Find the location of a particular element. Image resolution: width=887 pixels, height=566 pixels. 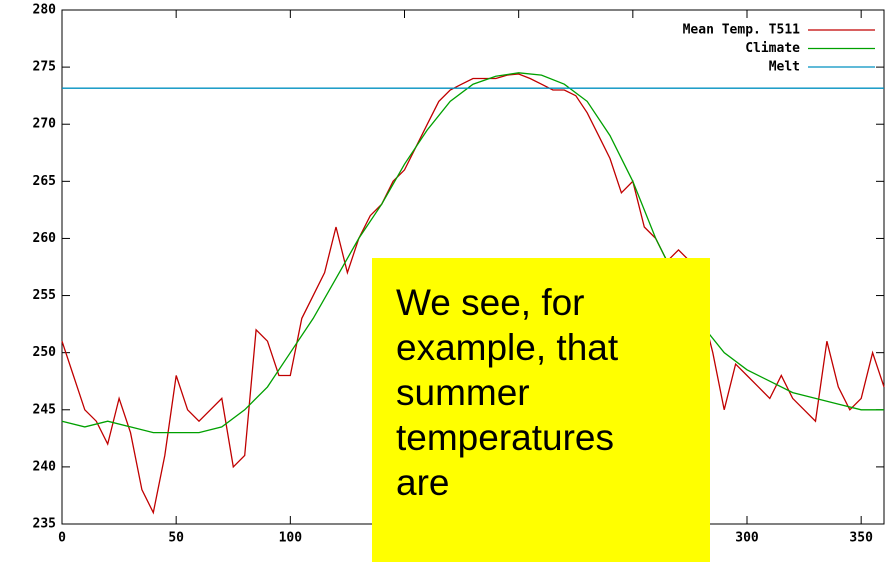

y-tick-label: 250 is located at coordinates (45, 352).